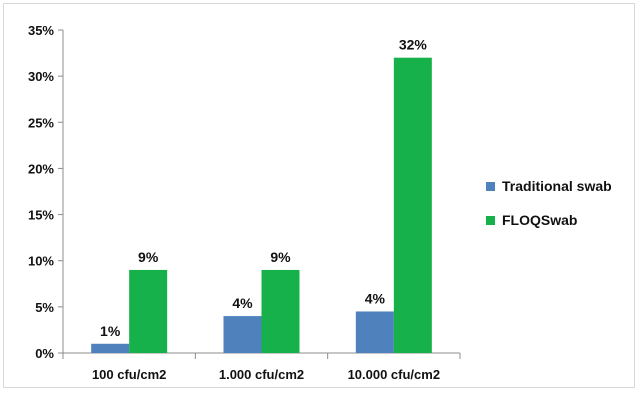 This screenshot has height=393, width=640. I want to click on y-tick-label: 35%, so click(41, 30).